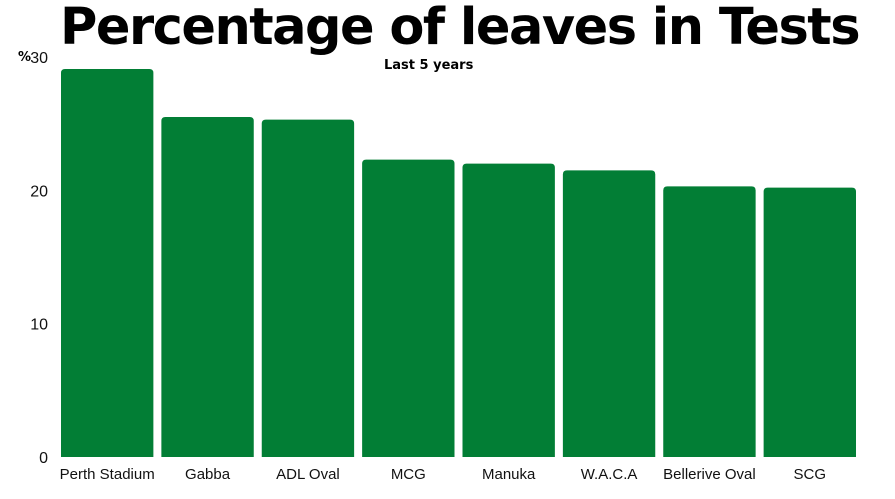  I want to click on x-category-label: ADL Oval, so click(308, 474).